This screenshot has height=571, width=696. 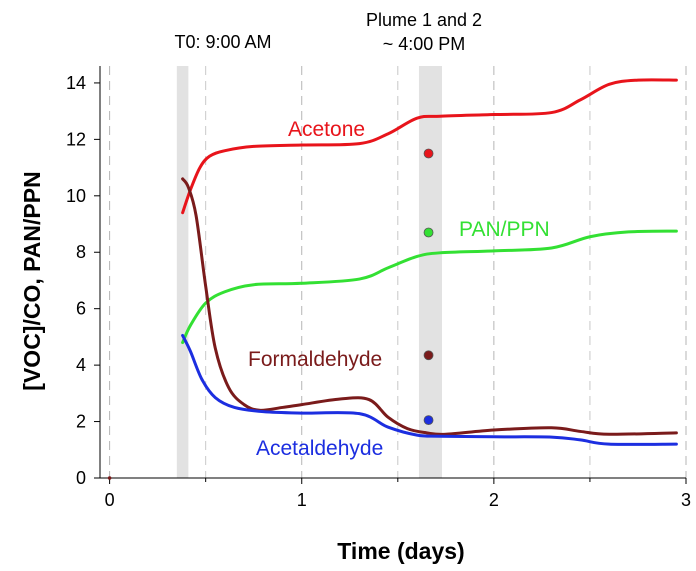 What do you see at coordinates (504, 229) in the screenshot?
I see `series-label-pan-ppn: PAN/PPN` at bounding box center [504, 229].